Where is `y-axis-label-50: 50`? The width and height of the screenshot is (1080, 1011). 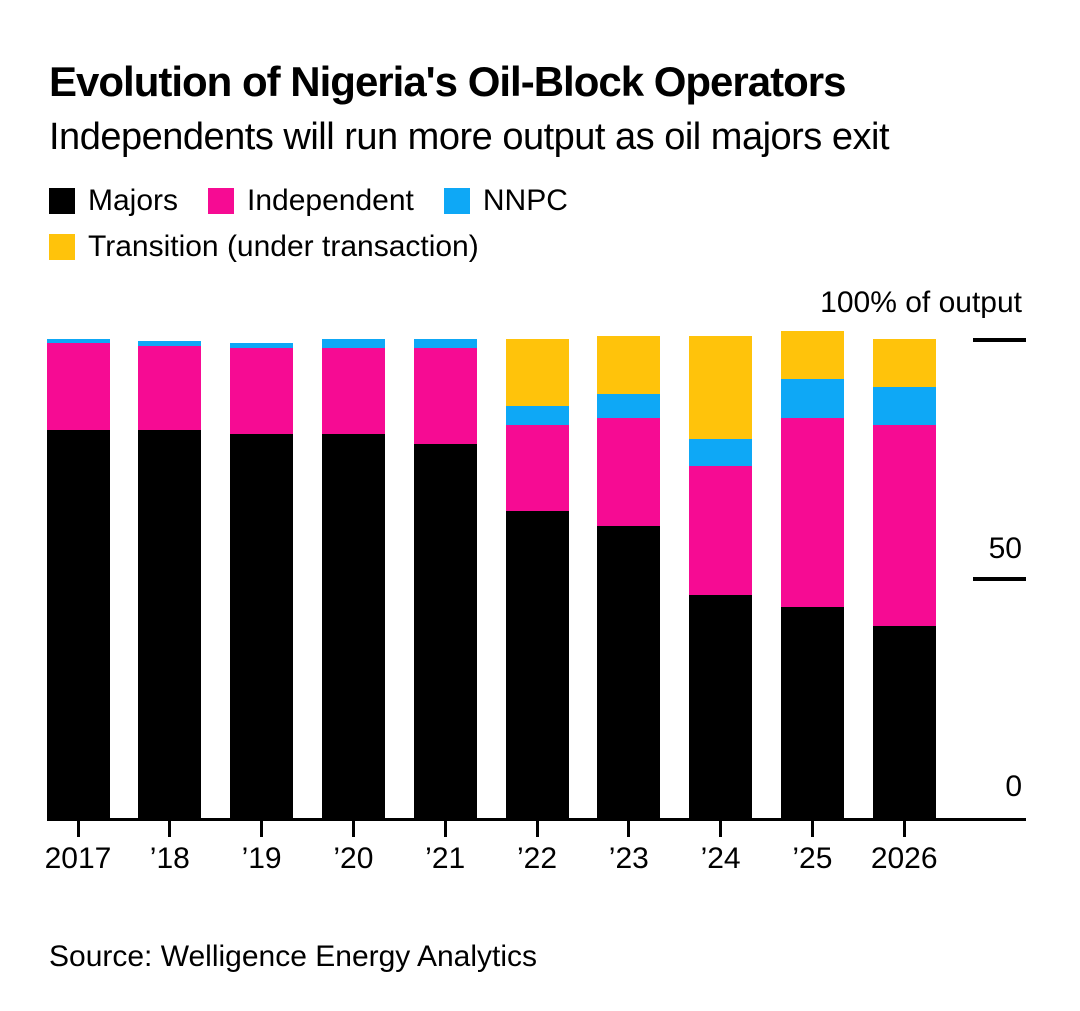 y-axis-label-50: 50 is located at coordinates (1005, 548).